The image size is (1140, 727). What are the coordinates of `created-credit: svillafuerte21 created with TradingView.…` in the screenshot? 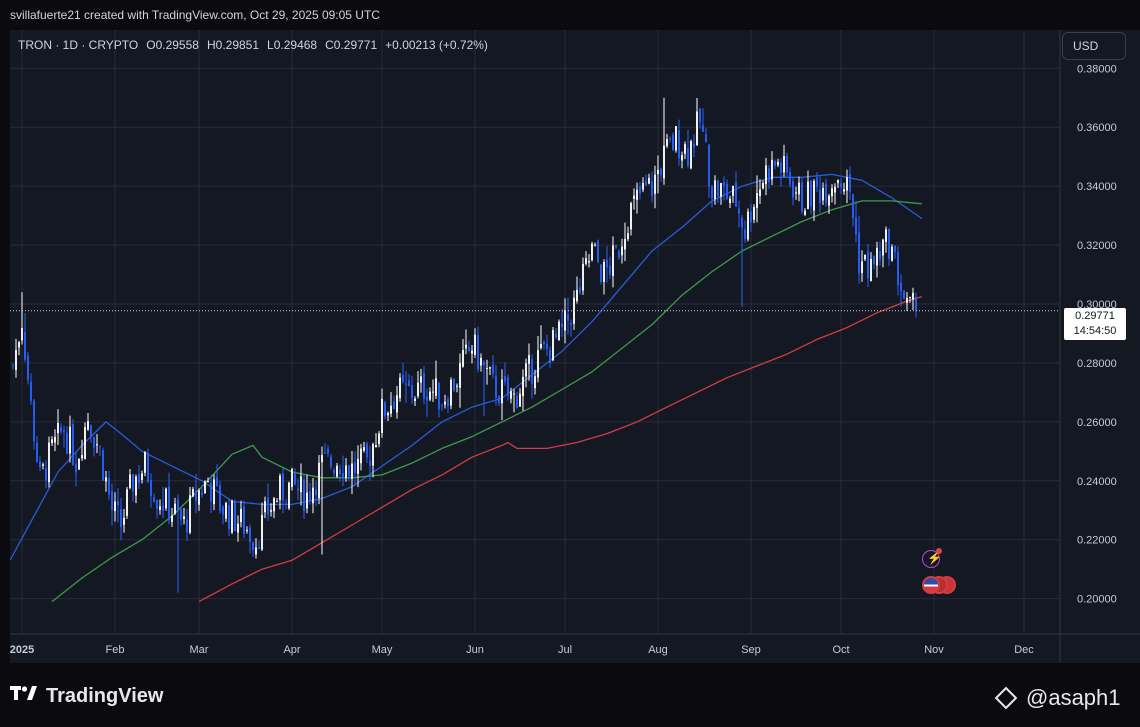 It's located at (195, 15).